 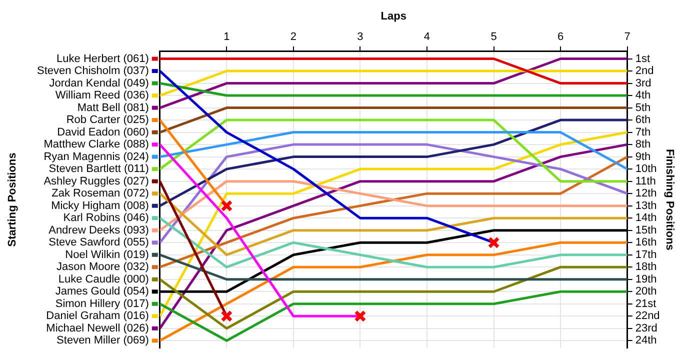 What do you see at coordinates (643, 156) in the screenshot?
I see `y-tick-label: 9th` at bounding box center [643, 156].